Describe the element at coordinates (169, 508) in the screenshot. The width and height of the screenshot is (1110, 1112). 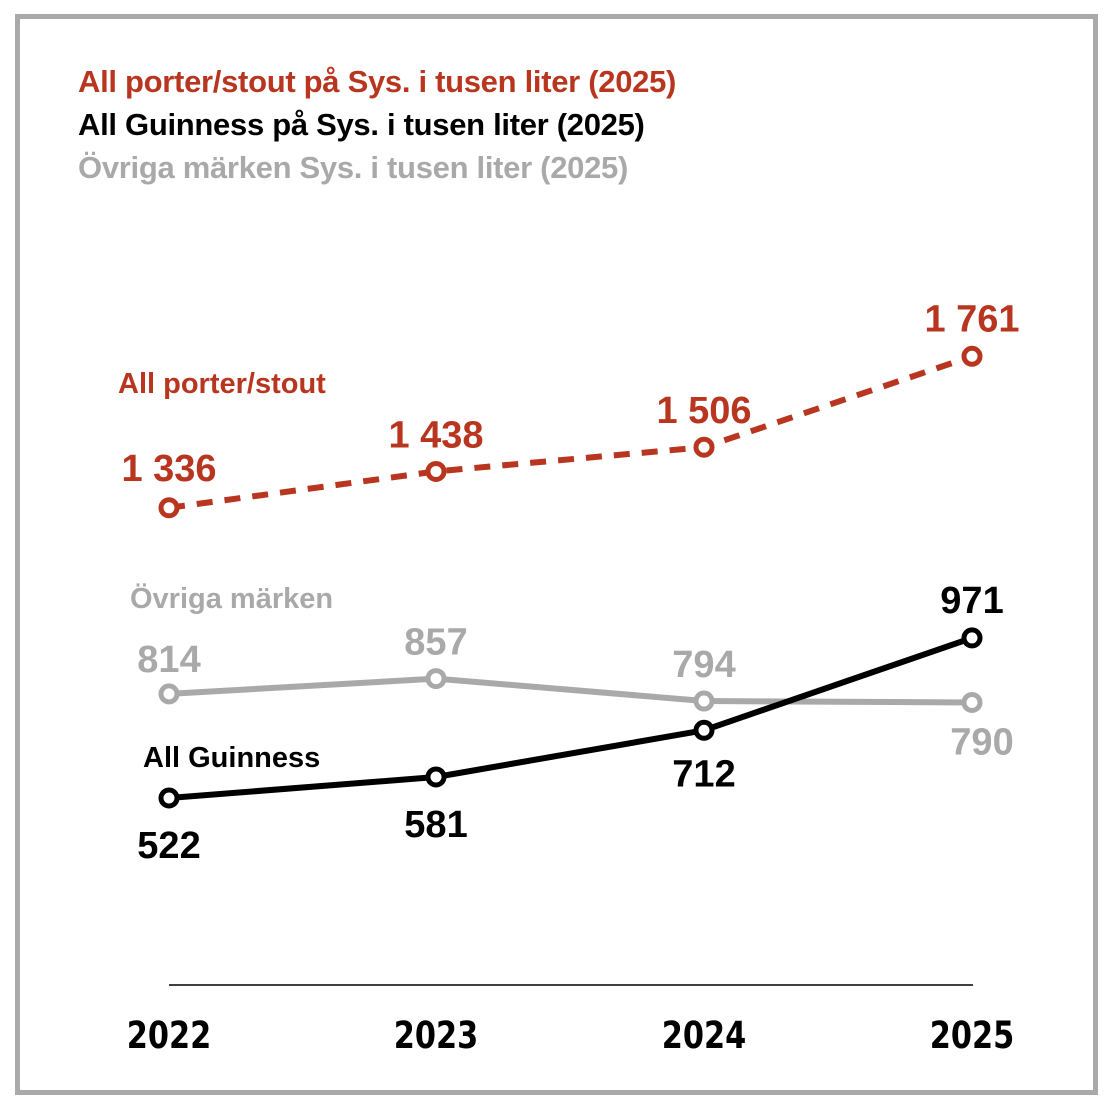
I see `data-point-porter-2022` at that location.